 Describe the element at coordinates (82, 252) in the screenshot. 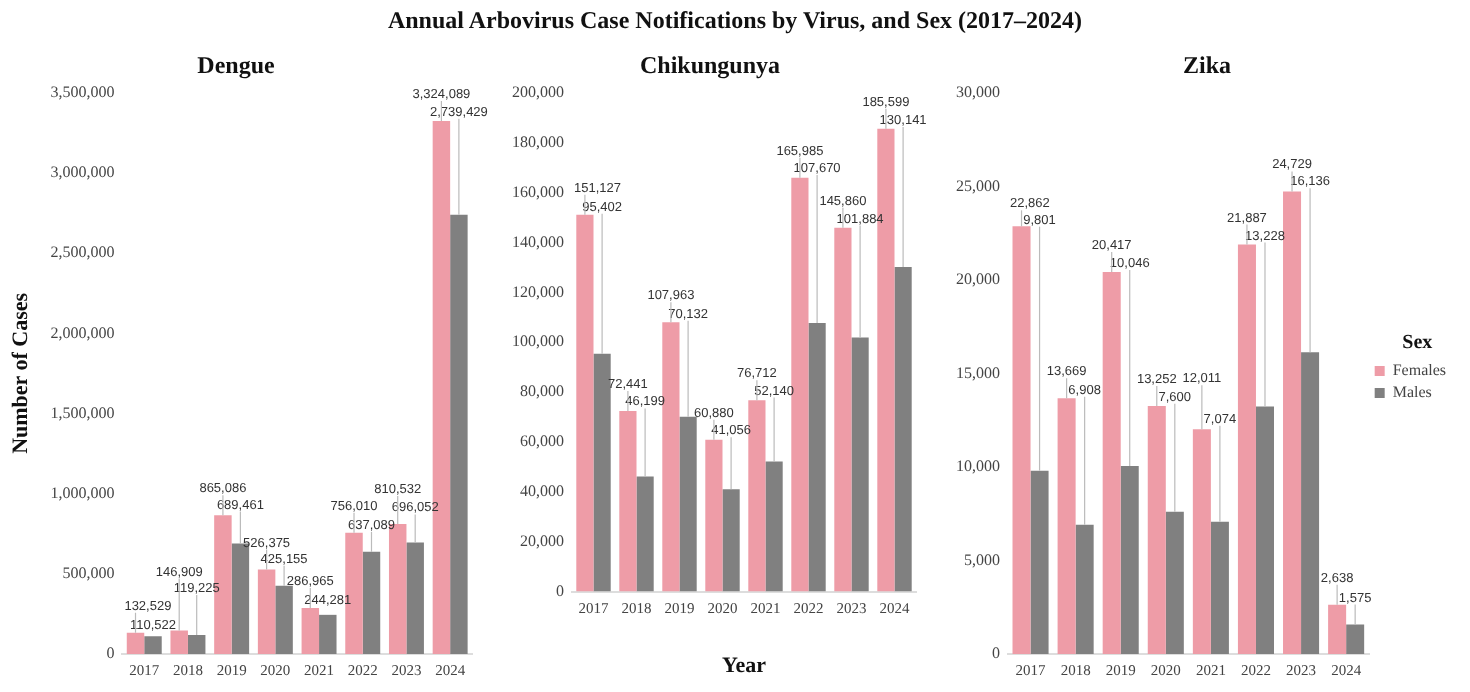

I see `y-tick-label: 2,500,000` at that location.